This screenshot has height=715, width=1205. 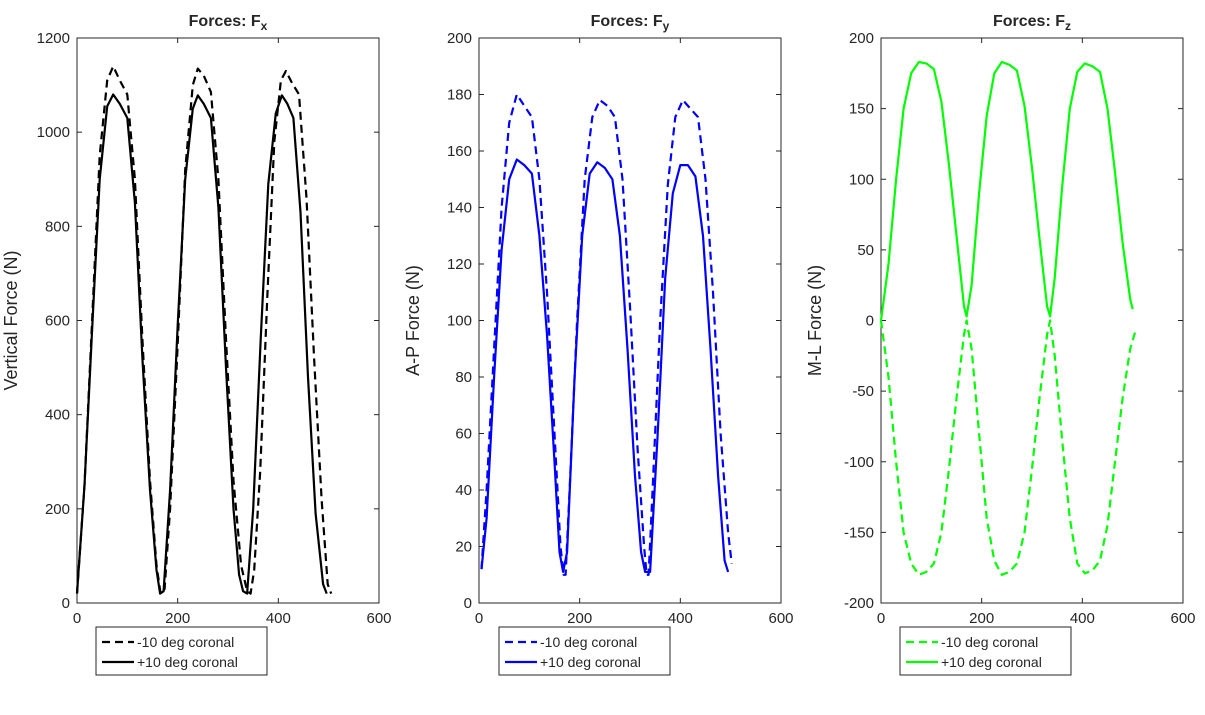 What do you see at coordinates (463, 547) in the screenshot?
I see `y-tick-label: 20` at bounding box center [463, 547].